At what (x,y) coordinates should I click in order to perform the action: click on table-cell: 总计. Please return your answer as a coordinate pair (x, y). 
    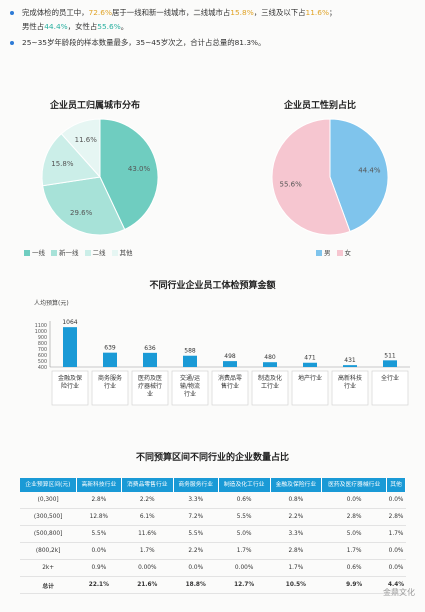
    Looking at the image, I should click on (48, 585).